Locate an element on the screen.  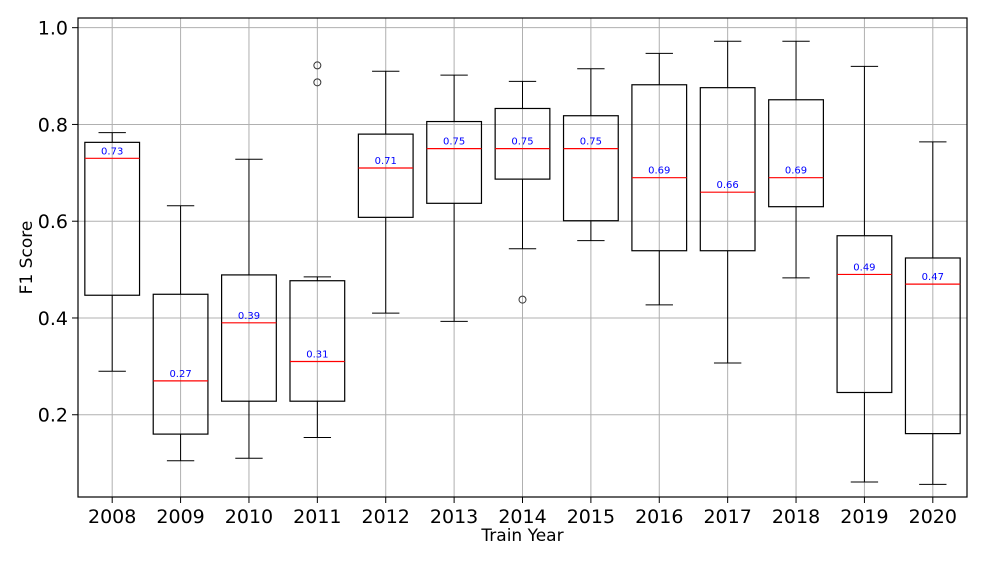
box-2009: 0.27 is located at coordinates (180, 333).